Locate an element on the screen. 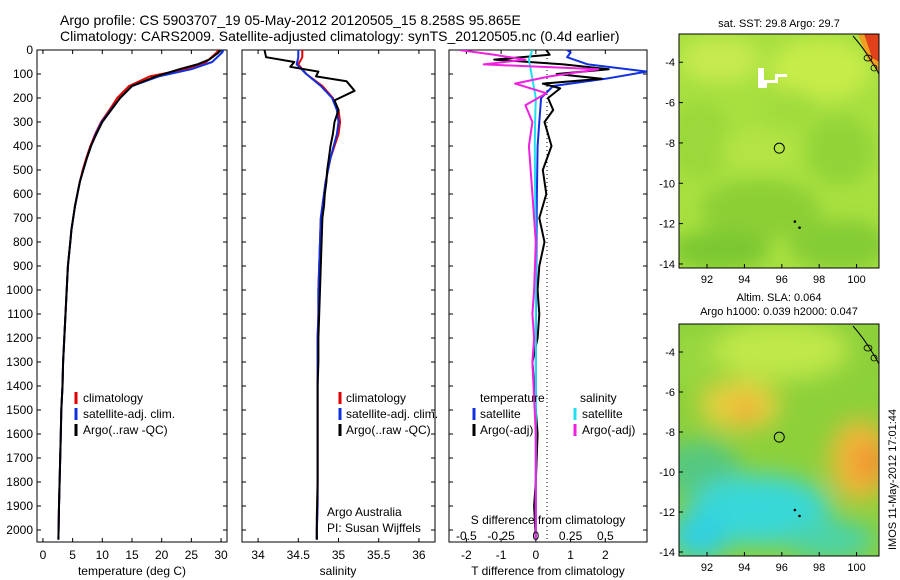 The image size is (900, 580). lon-tick-label: 98 is located at coordinates (819, 568).